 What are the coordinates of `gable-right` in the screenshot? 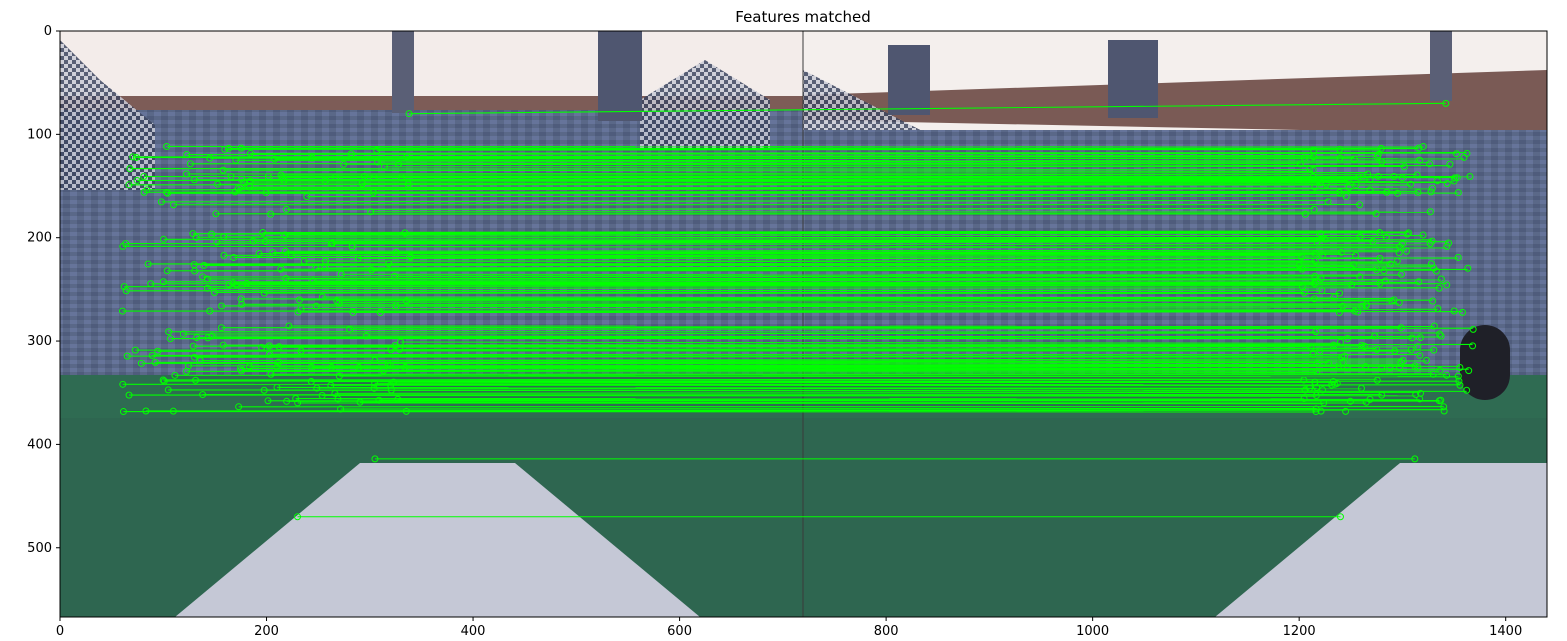 It's located at (705, 105).